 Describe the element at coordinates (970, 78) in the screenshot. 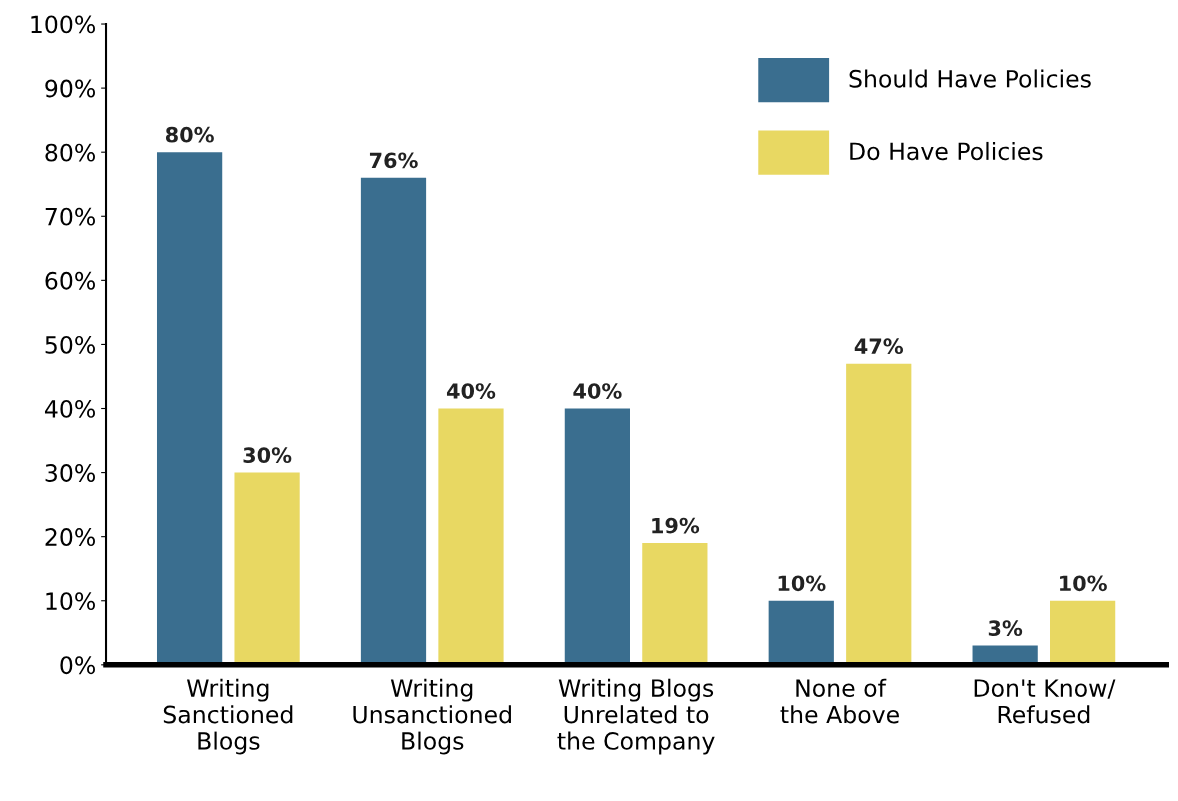

I see `legend-label: Should Have Policies` at that location.